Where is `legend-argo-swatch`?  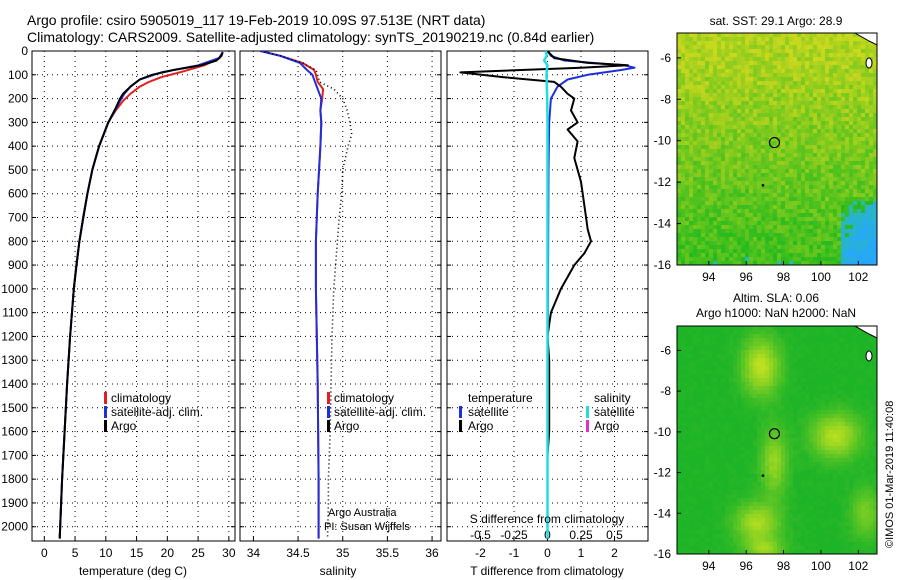
legend-argo-swatch is located at coordinates (105, 426).